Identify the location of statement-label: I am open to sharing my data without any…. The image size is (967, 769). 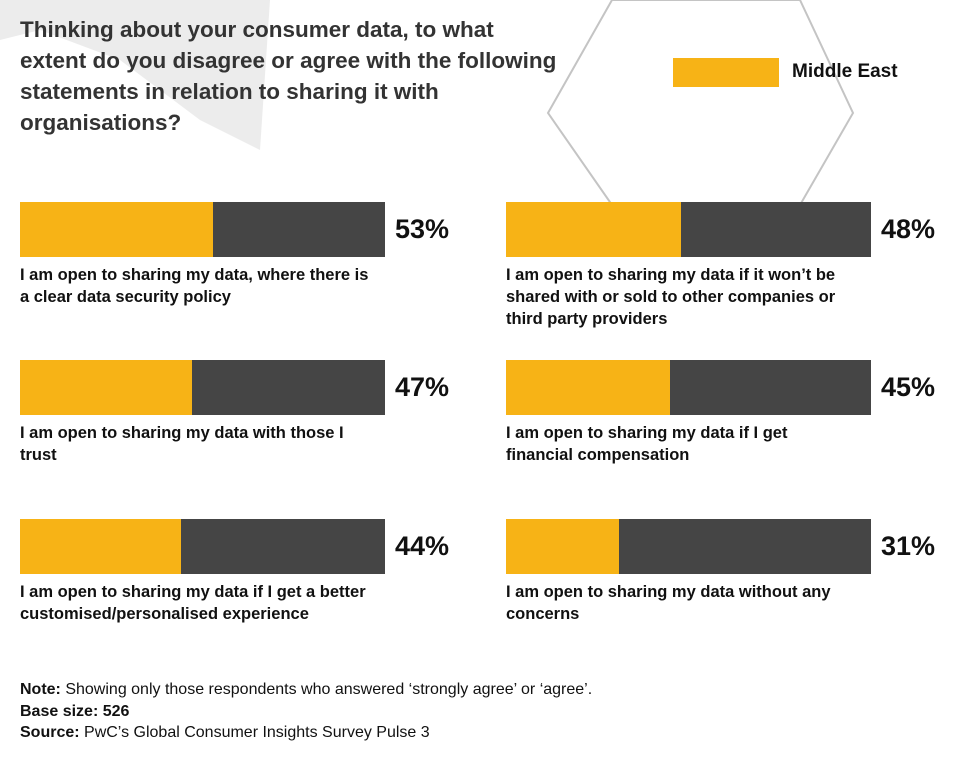
(668, 603).